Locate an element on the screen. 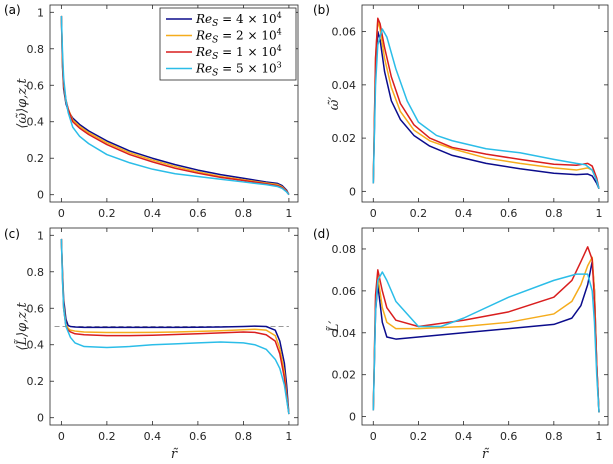 The image size is (613, 464). legend-entry: ReS = 4 × 104 is located at coordinates (238, 20).